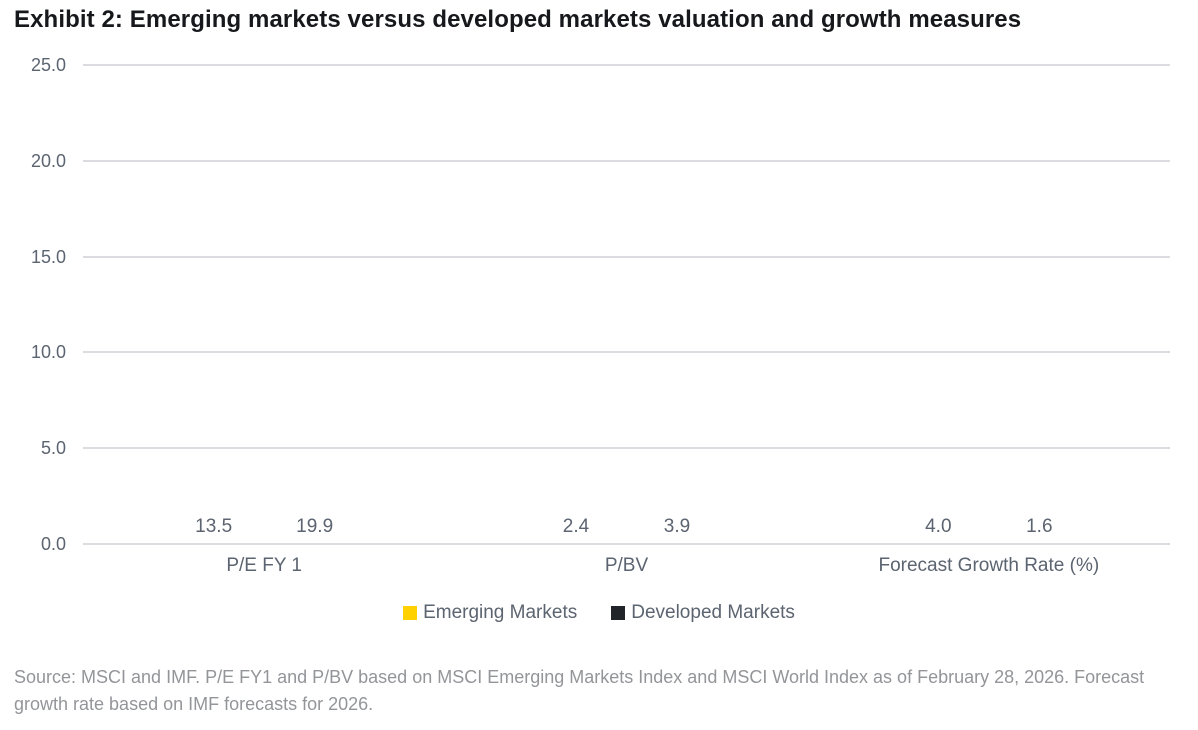 The height and width of the screenshot is (730, 1198). What do you see at coordinates (713, 612) in the screenshot?
I see `legend-label: Developed Markets` at bounding box center [713, 612].